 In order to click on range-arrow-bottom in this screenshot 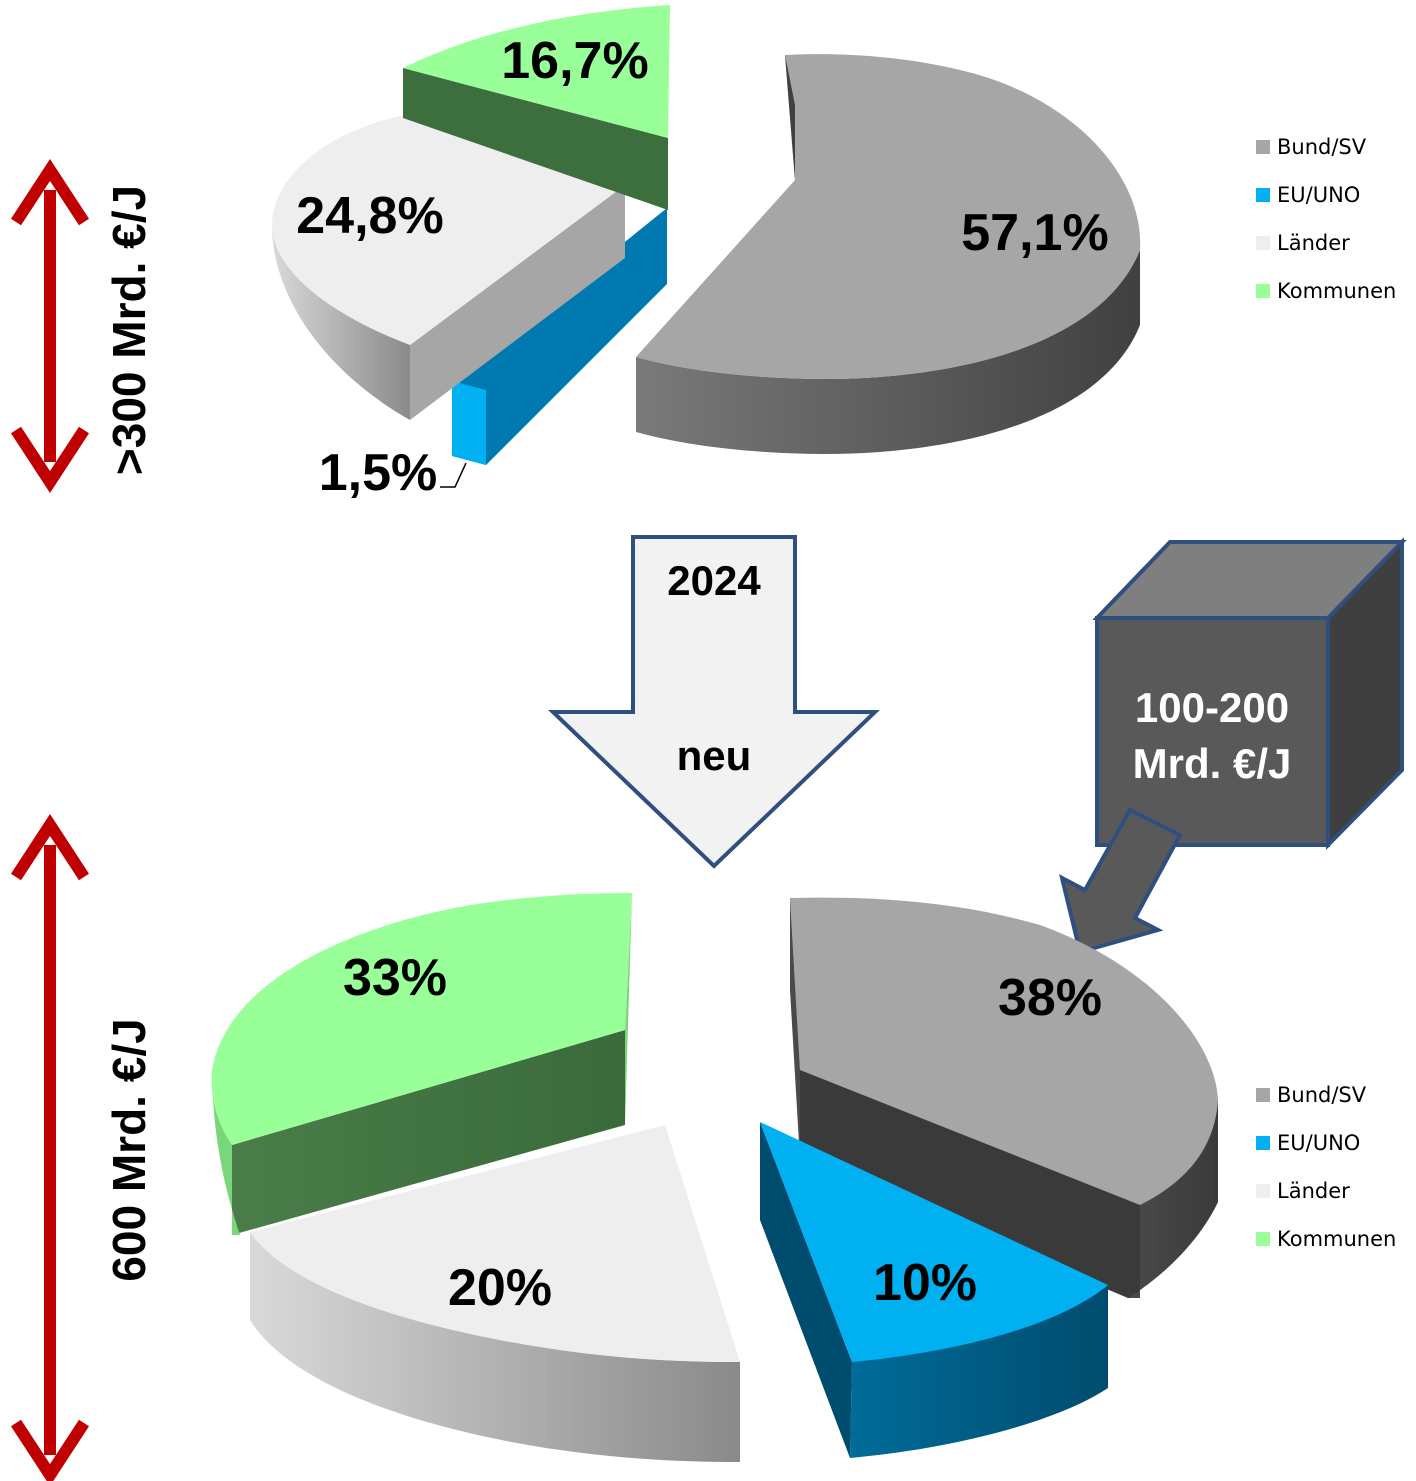, I will do `click(50, 1147)`.